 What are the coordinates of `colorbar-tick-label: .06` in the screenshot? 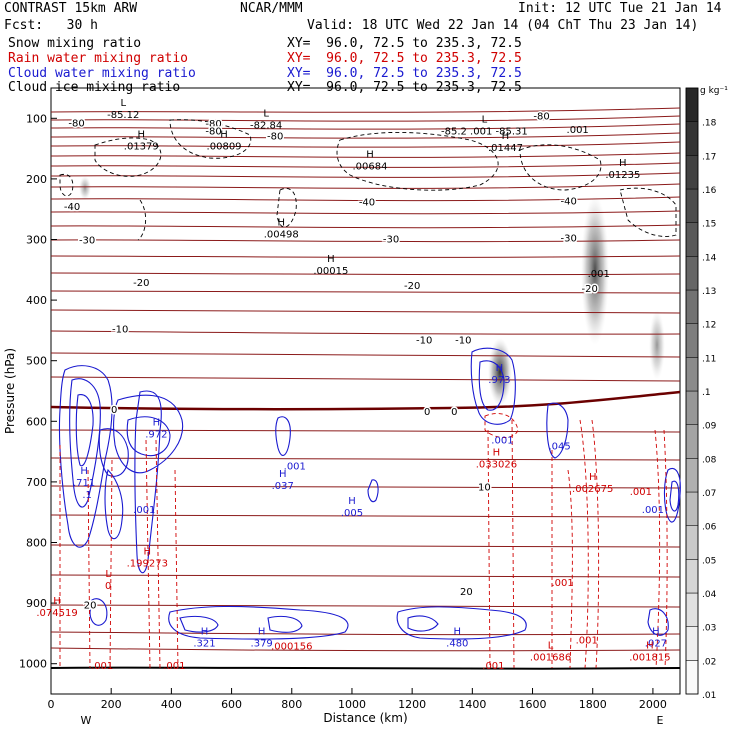 It's located at (709, 528).